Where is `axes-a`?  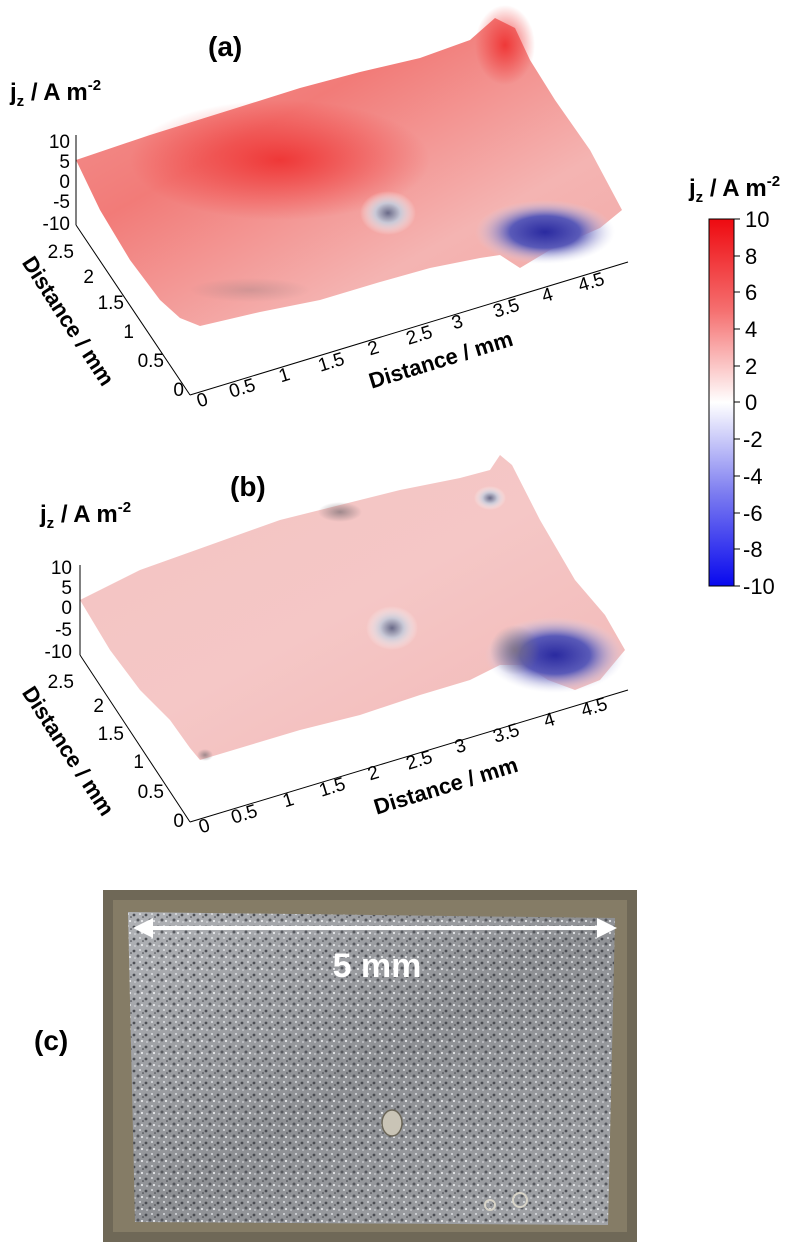
axes-a is located at coordinates (352, 265).